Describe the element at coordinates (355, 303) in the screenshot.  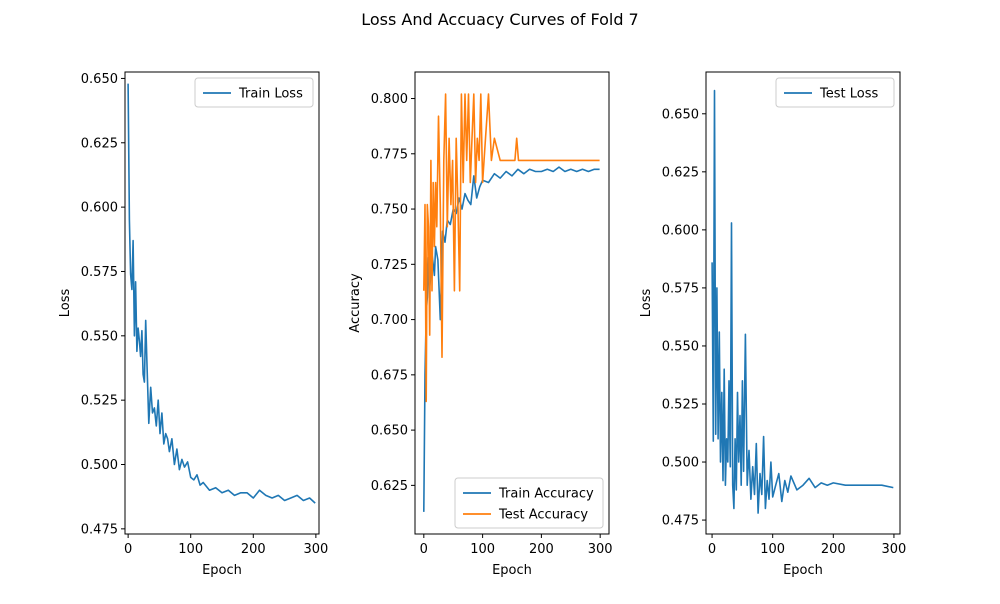
I see `y-axis-label: Accuracy` at that location.